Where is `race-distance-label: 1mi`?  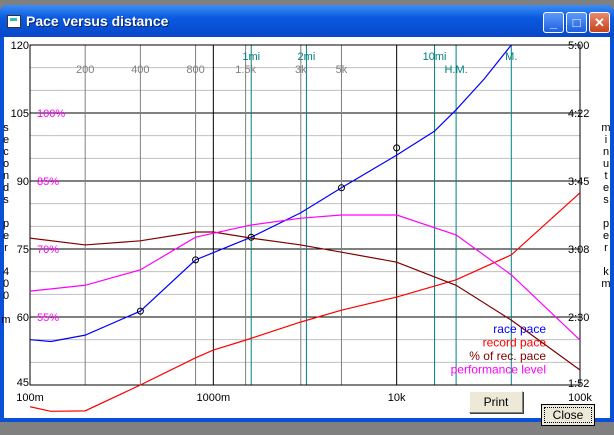 race-distance-label: 1mi is located at coordinates (251, 57).